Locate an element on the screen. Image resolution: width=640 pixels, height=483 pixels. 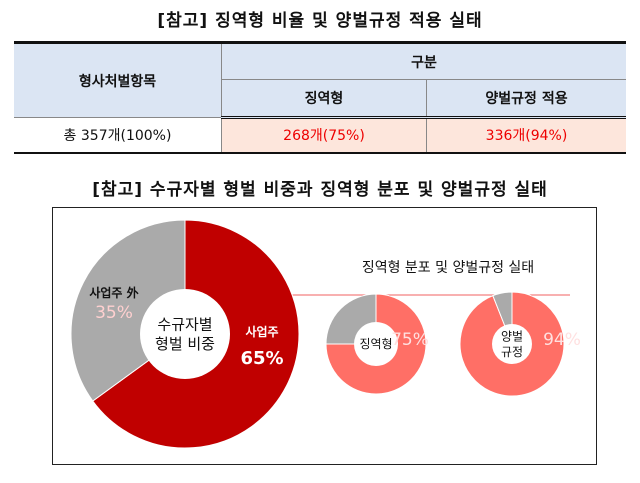
header-prison: 징역형 is located at coordinates (324, 99).